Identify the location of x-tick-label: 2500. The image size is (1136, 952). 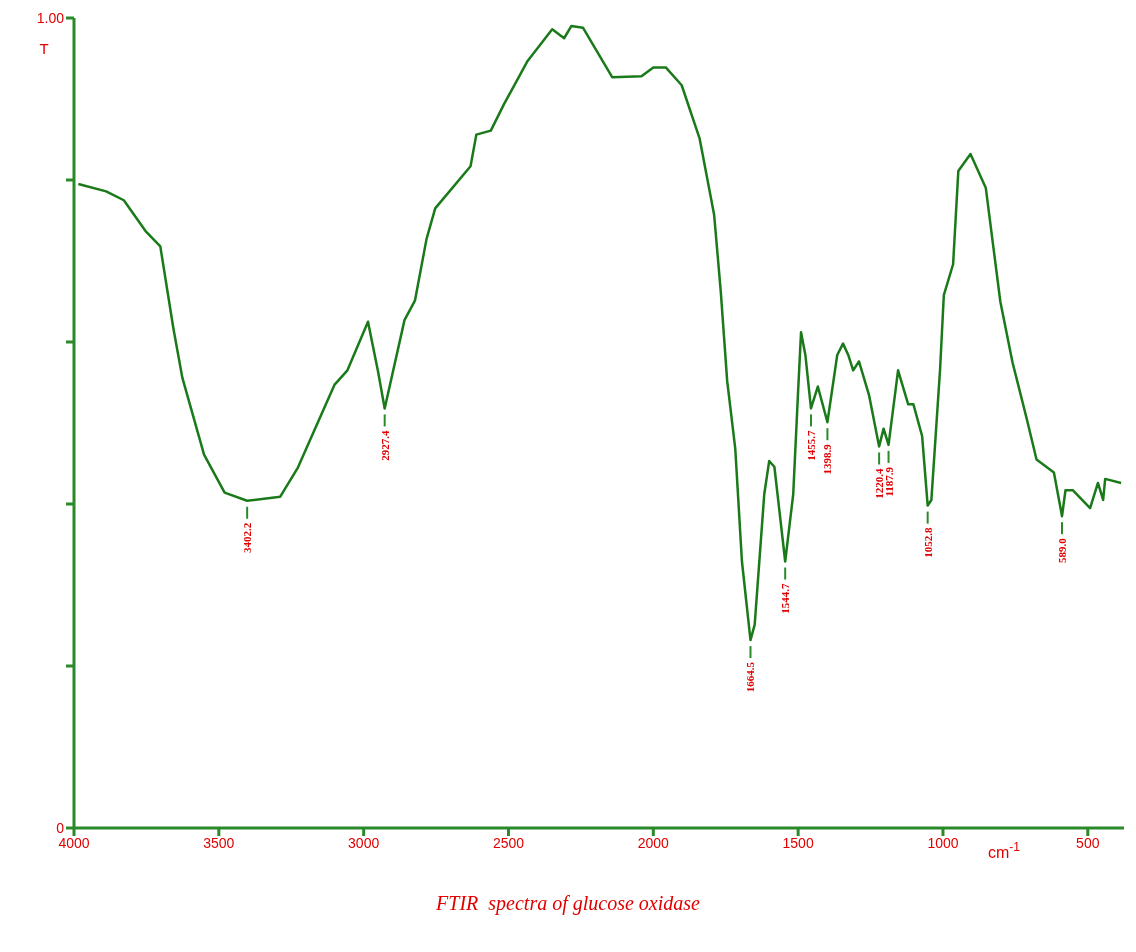
(508, 842).